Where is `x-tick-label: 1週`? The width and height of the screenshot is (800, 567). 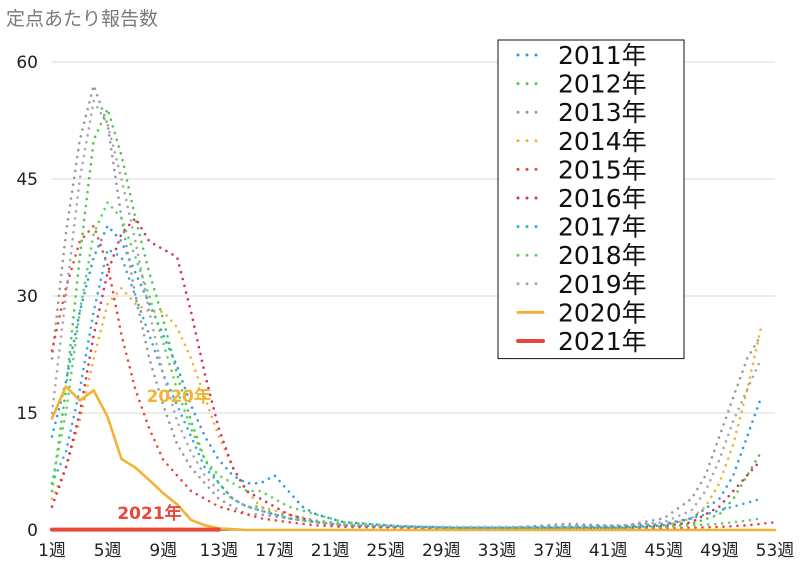
x-tick-label: 1週 is located at coordinates (52, 551).